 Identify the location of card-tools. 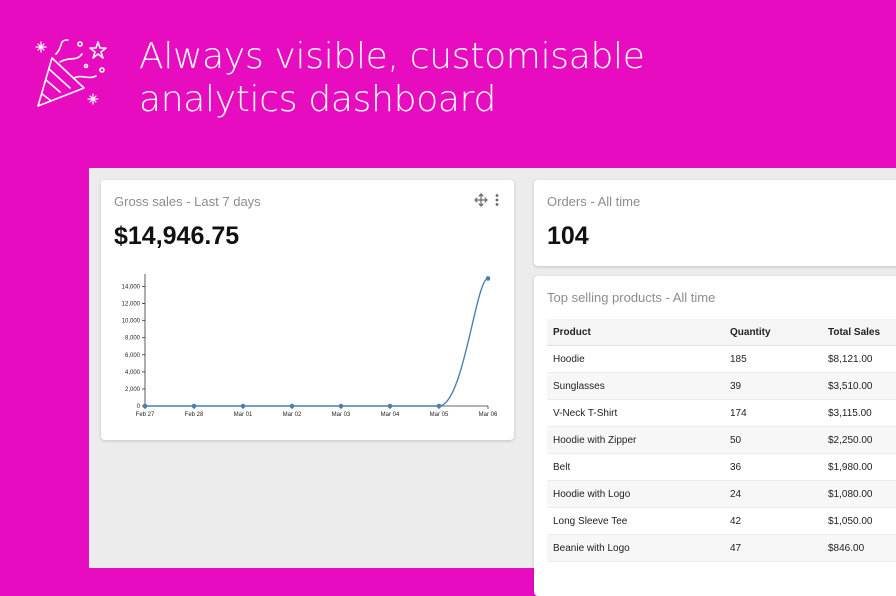
(487, 200).